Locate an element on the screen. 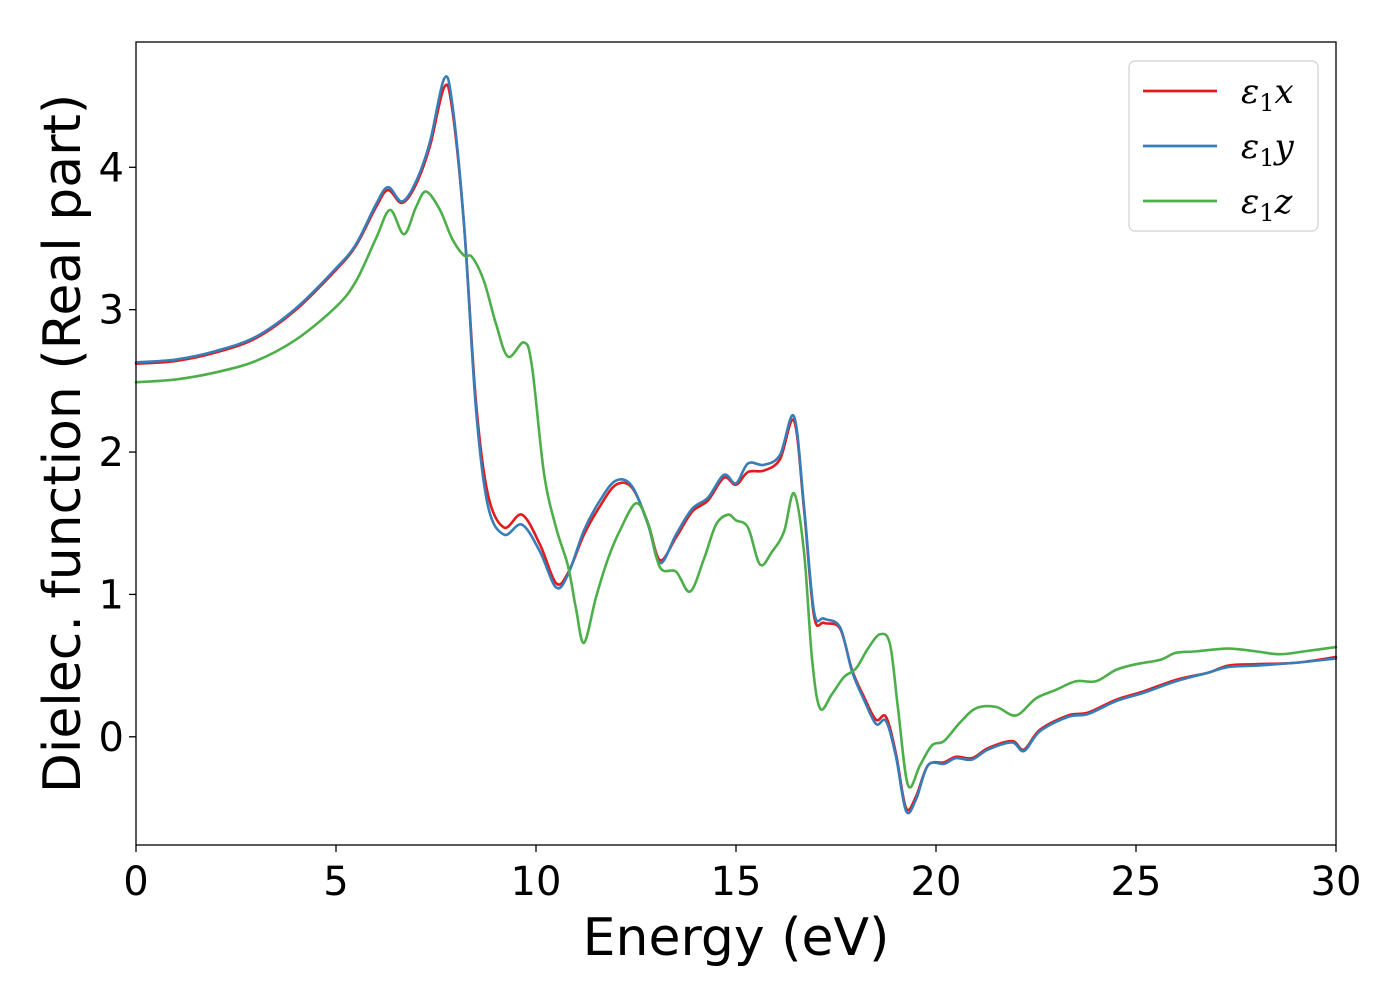  y-tick-label: 2 is located at coordinates (111, 453).